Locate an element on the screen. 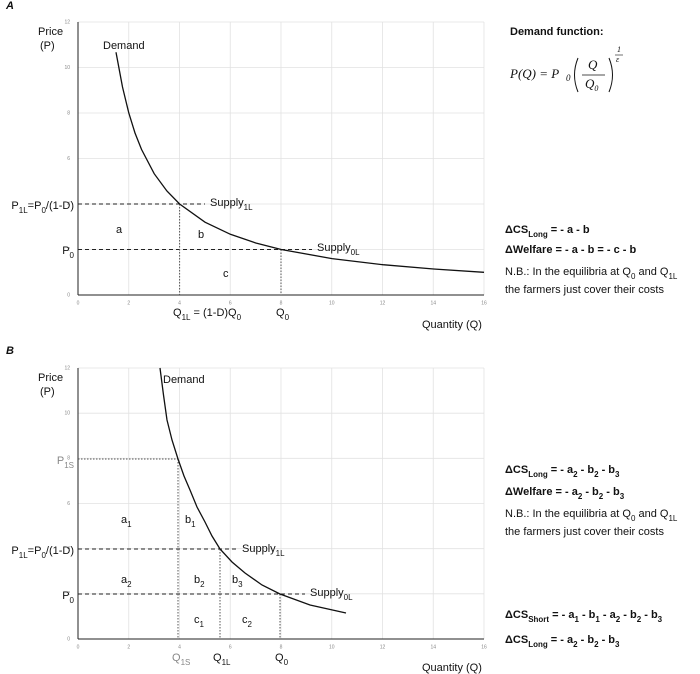 The width and height of the screenshot is (700, 674). text-part: - a is located at coordinates (608, 615).